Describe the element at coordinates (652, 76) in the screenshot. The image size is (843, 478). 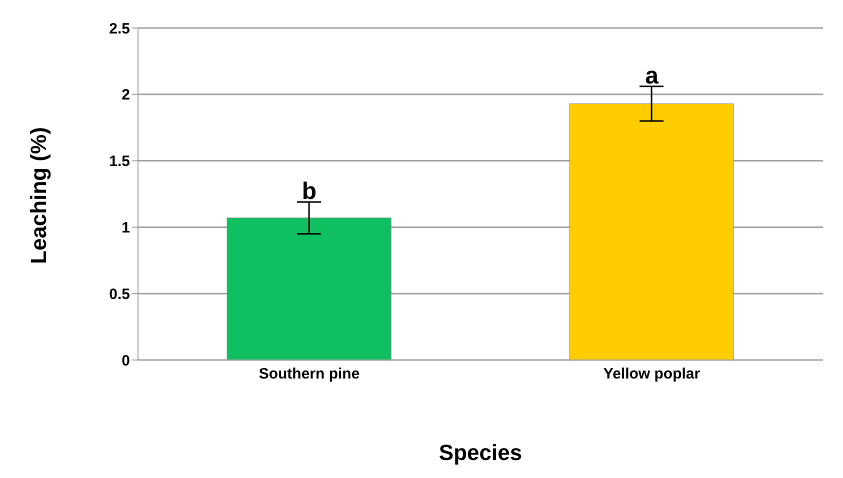
I see `annotation: a` at that location.